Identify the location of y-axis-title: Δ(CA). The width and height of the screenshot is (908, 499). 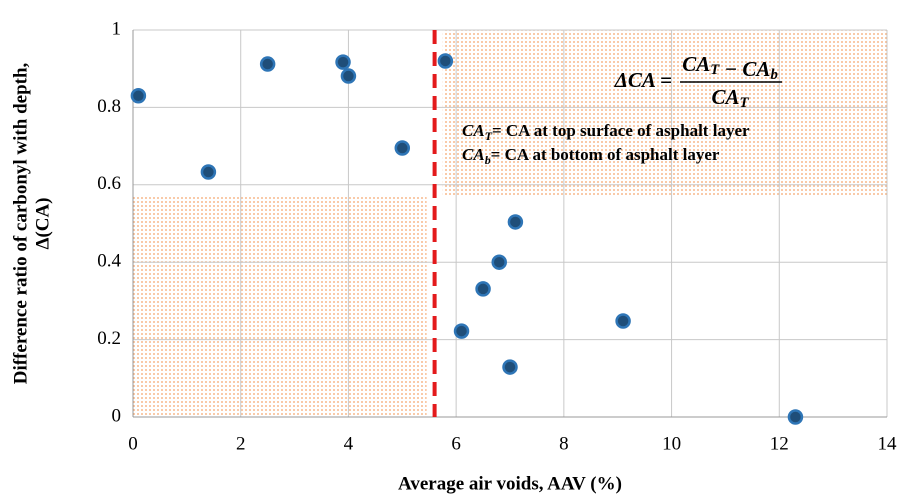
(42, 223).